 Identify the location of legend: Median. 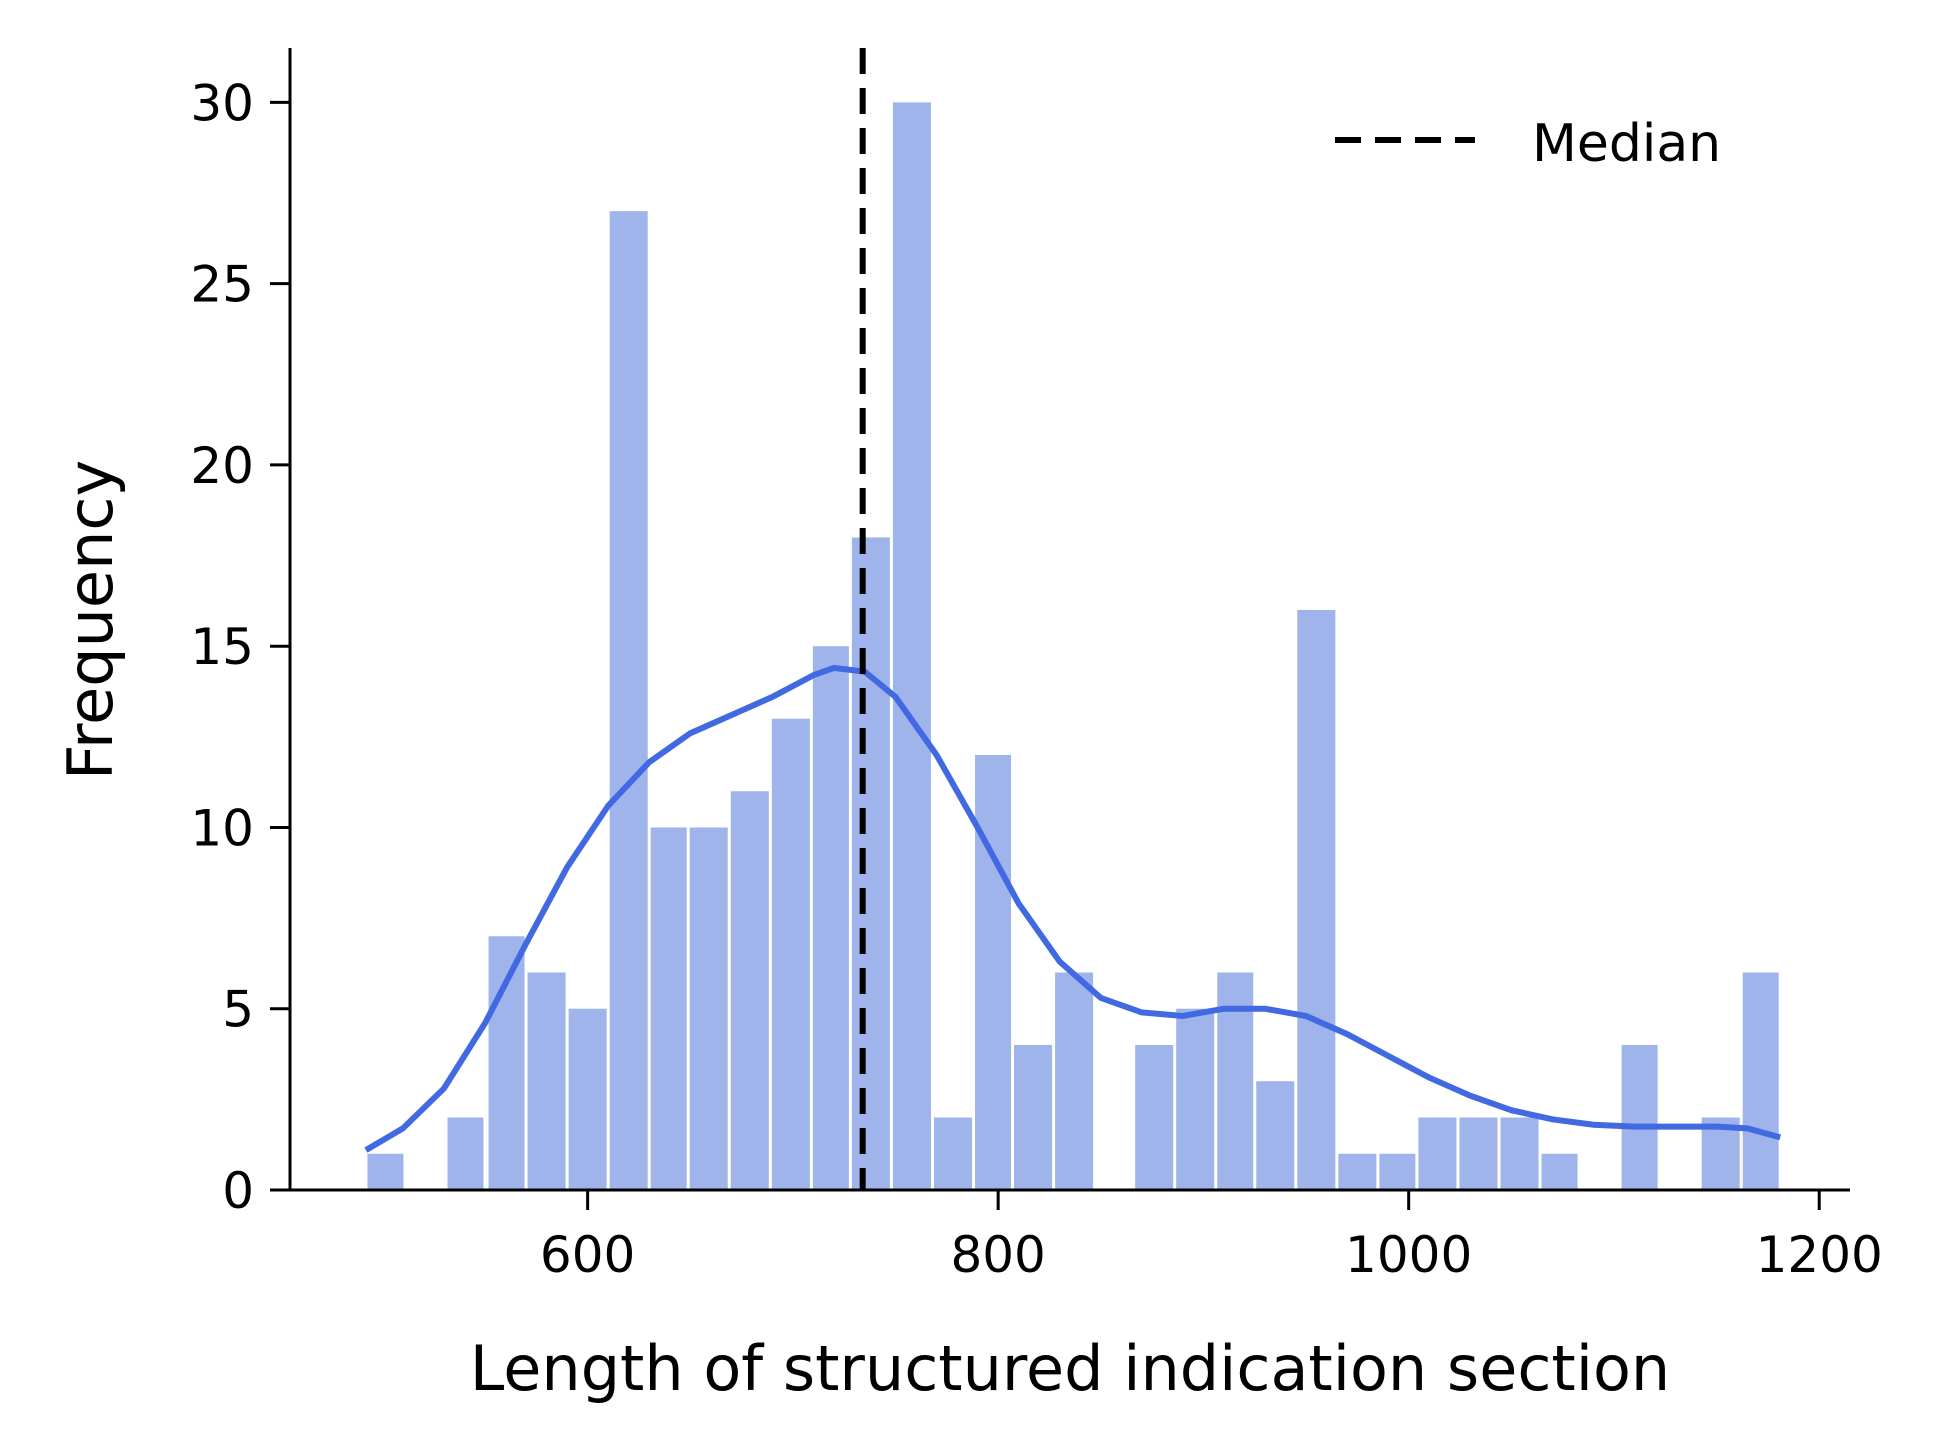
(1528, 144).